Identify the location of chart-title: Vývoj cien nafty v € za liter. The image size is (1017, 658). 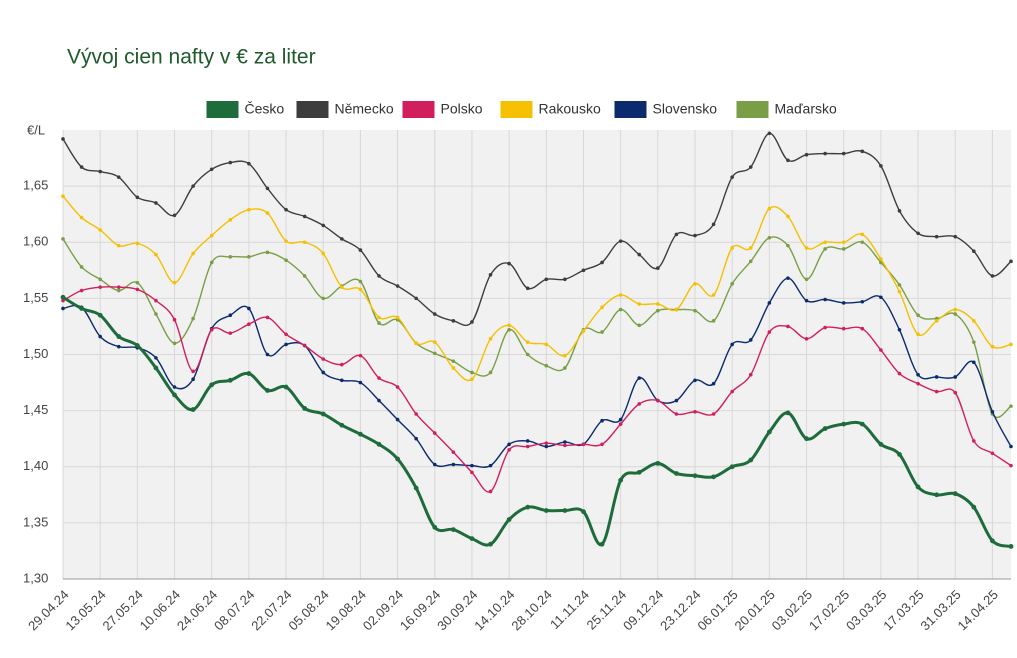
(191, 57).